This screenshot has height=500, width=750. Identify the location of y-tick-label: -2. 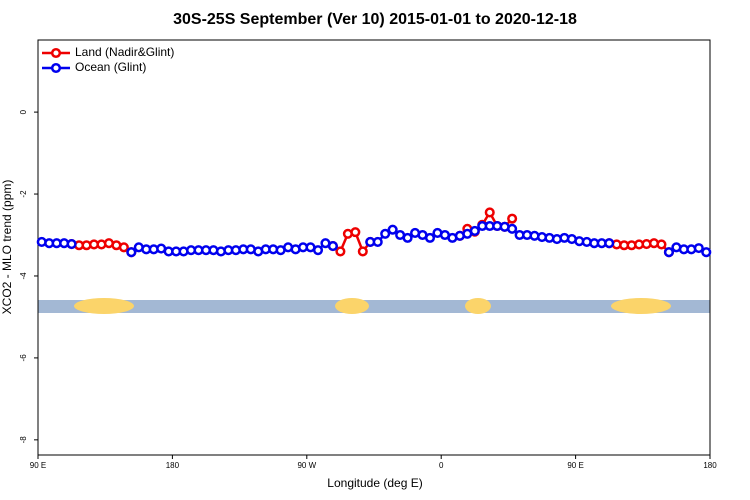
(23, 194).